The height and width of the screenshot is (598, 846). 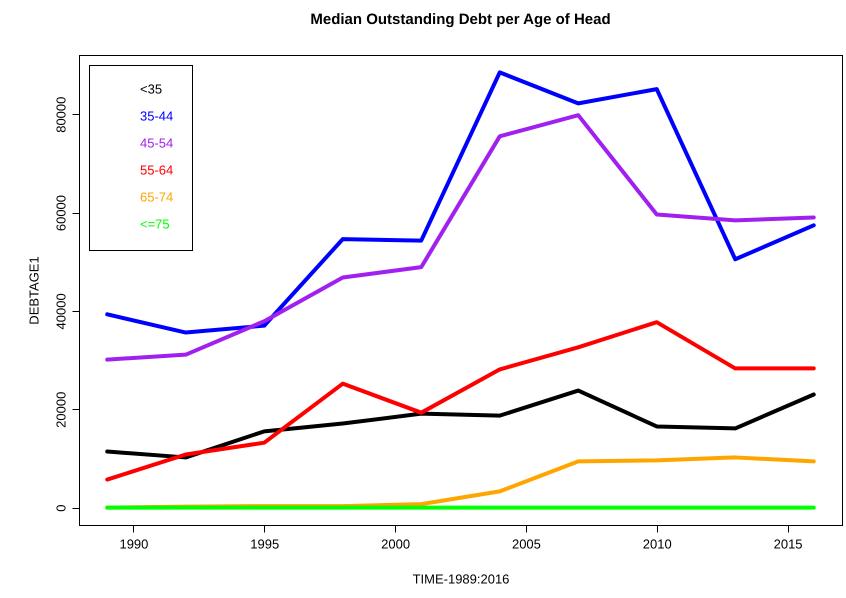 What do you see at coordinates (61, 508) in the screenshot?
I see `y-tick-label: 0` at bounding box center [61, 508].